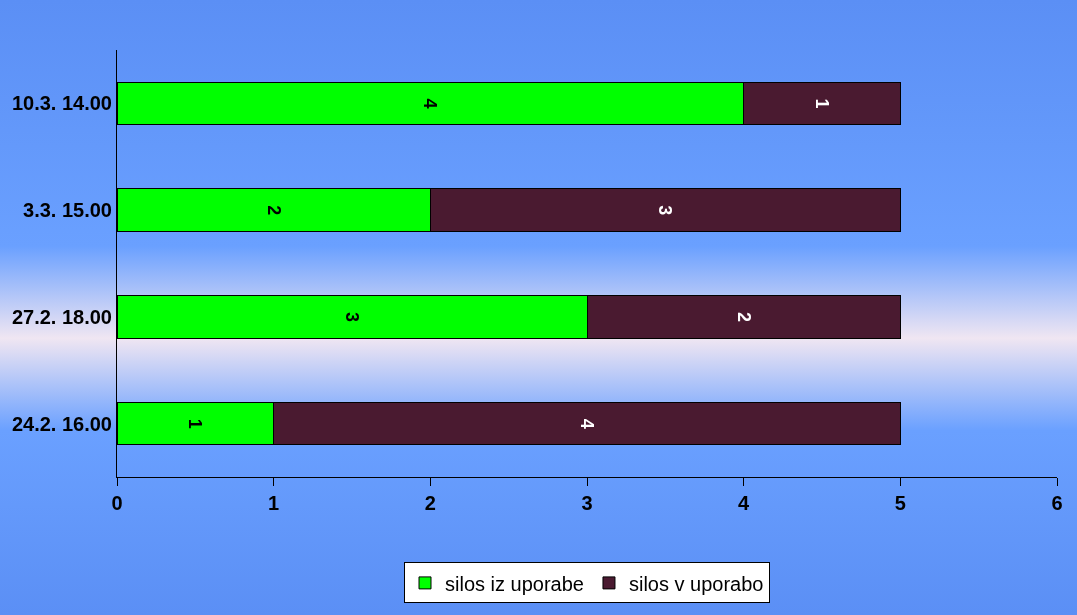 The image size is (1077, 615). What do you see at coordinates (61, 423) in the screenshot?
I see `y-tick-label: 24.2. 16.00` at bounding box center [61, 423].